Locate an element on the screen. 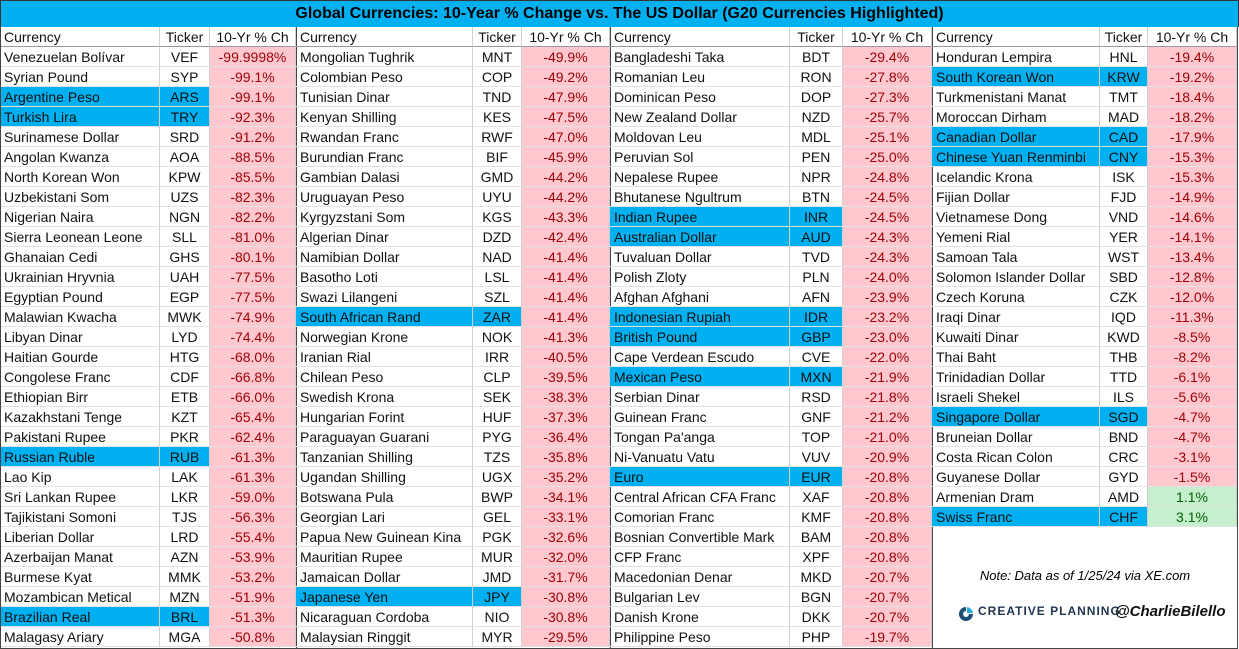 Image resolution: width=1239 pixels, height=649 pixels. ticker: GHS is located at coordinates (185, 257).